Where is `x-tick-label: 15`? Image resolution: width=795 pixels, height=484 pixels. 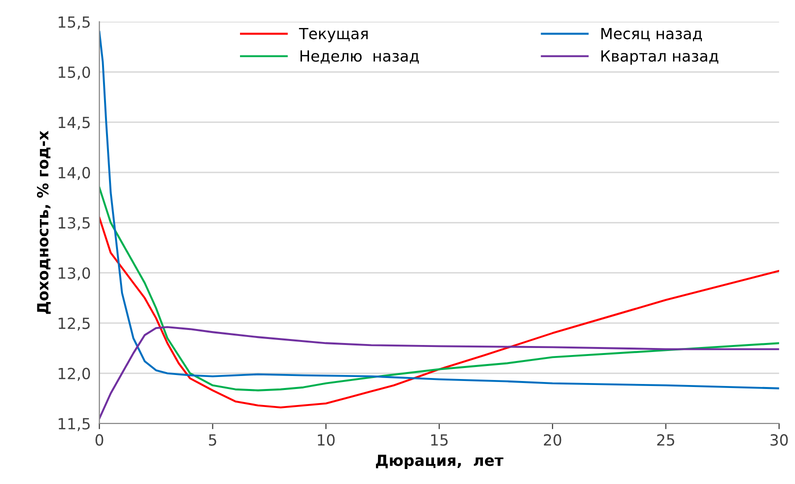 x-tick-label: 15 is located at coordinates (439, 440).